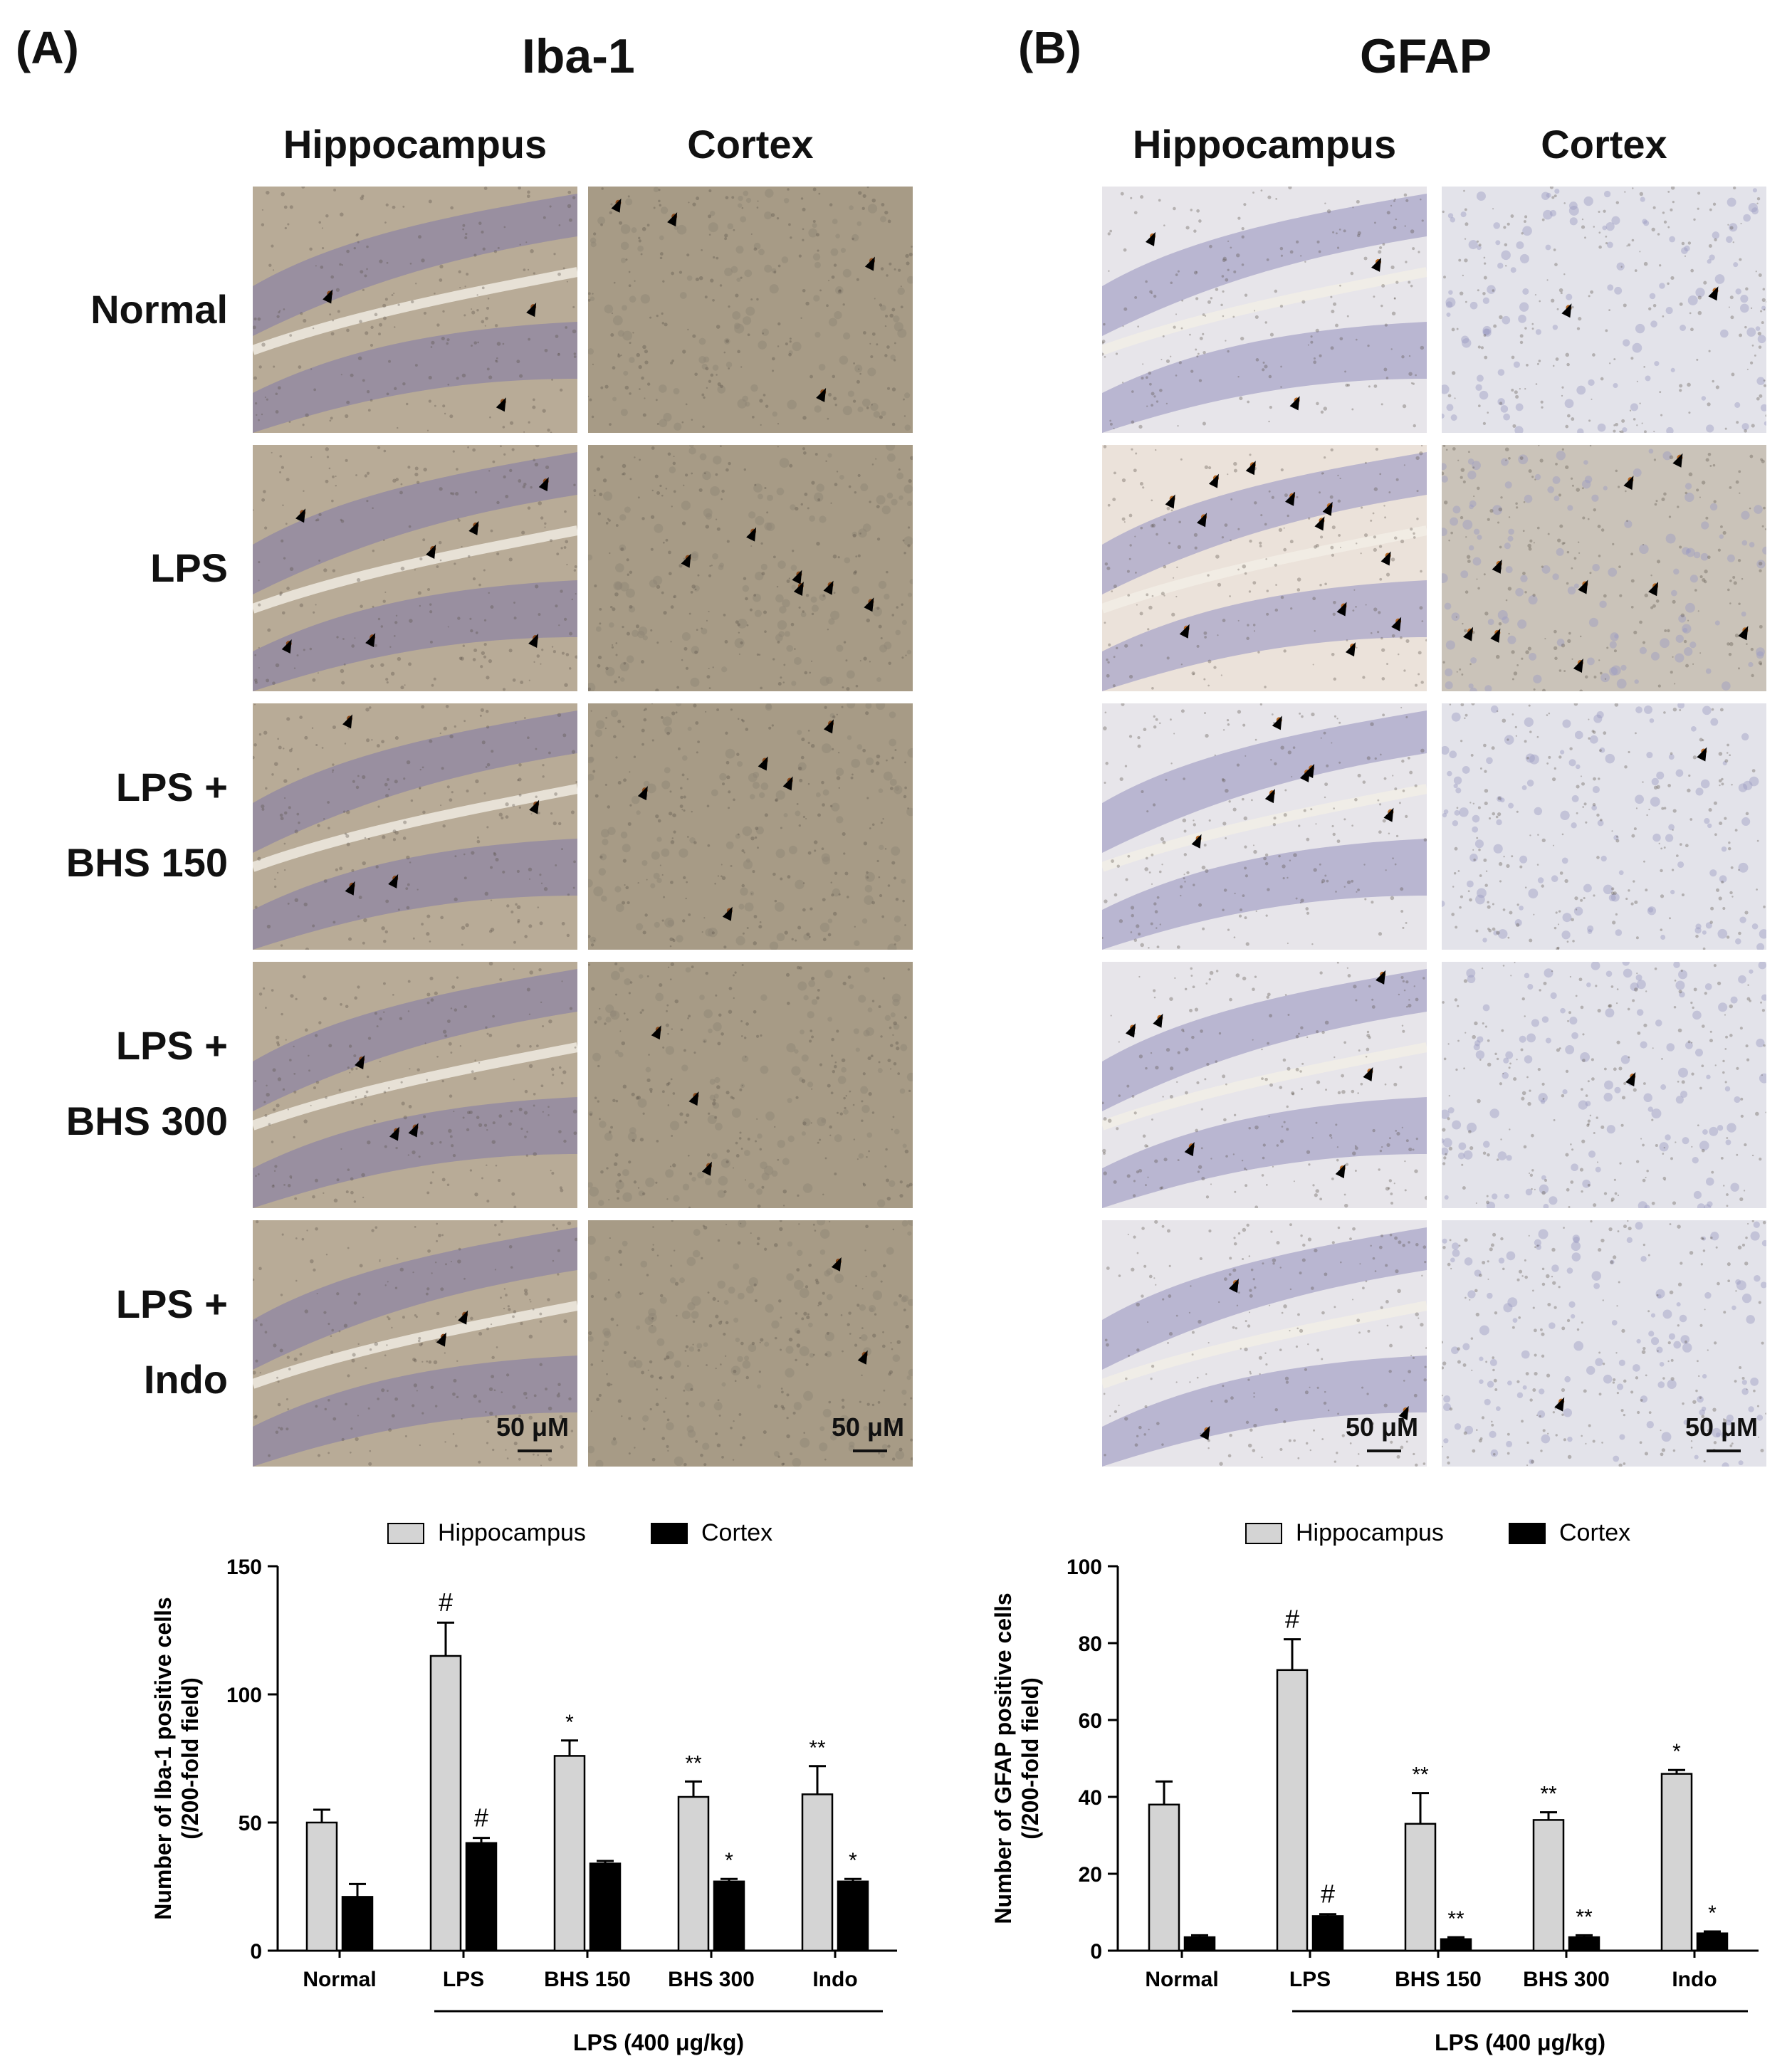  What do you see at coordinates (1604, 144) in the screenshot?
I see `column-label-cortex: Cortex` at bounding box center [1604, 144].